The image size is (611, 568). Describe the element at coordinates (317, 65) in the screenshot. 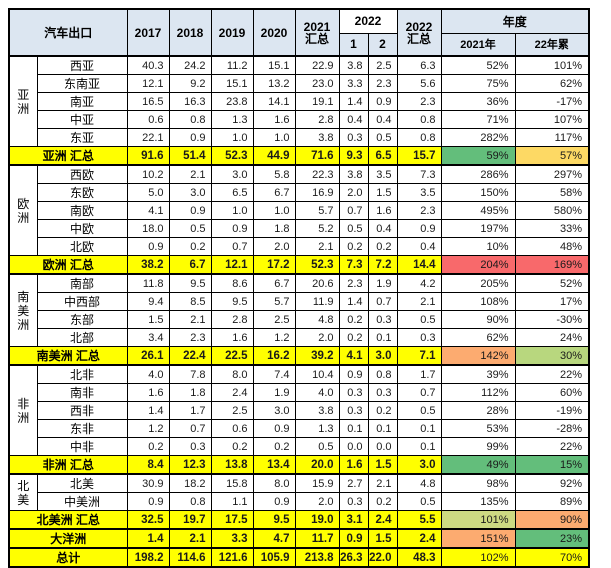

I see `value-cell: 22.9` at that location.